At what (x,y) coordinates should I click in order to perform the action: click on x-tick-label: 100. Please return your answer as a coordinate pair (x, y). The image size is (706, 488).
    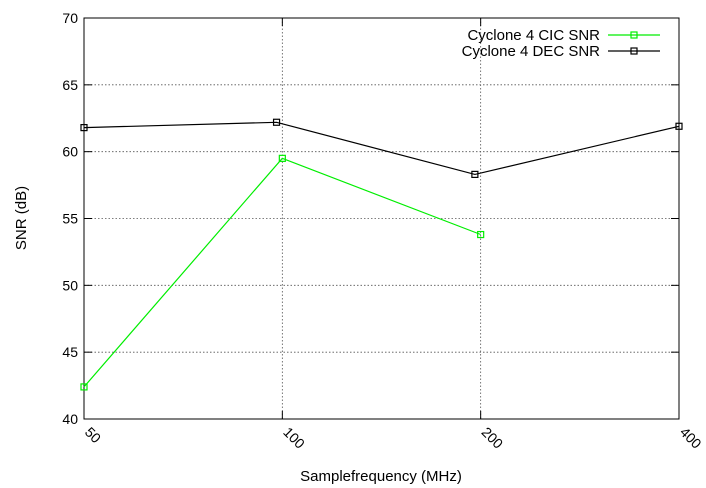
    Looking at the image, I should click on (294, 438).